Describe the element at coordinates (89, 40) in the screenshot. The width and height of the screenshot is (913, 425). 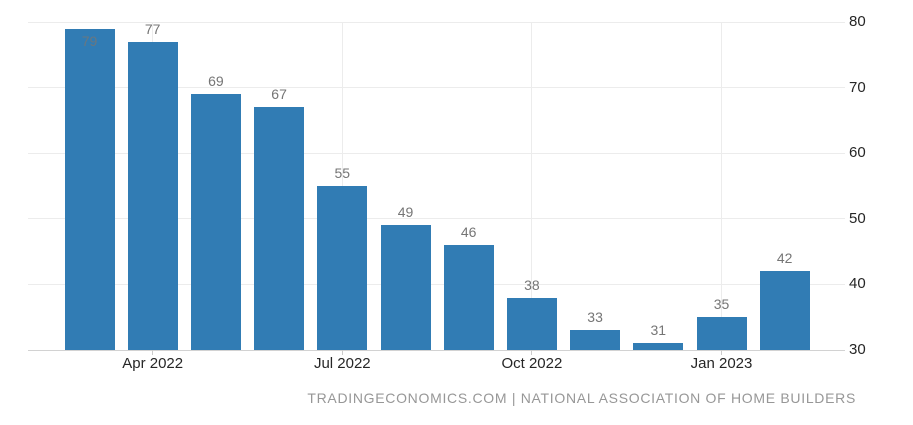
I see `bar-value-label: 79` at that location.